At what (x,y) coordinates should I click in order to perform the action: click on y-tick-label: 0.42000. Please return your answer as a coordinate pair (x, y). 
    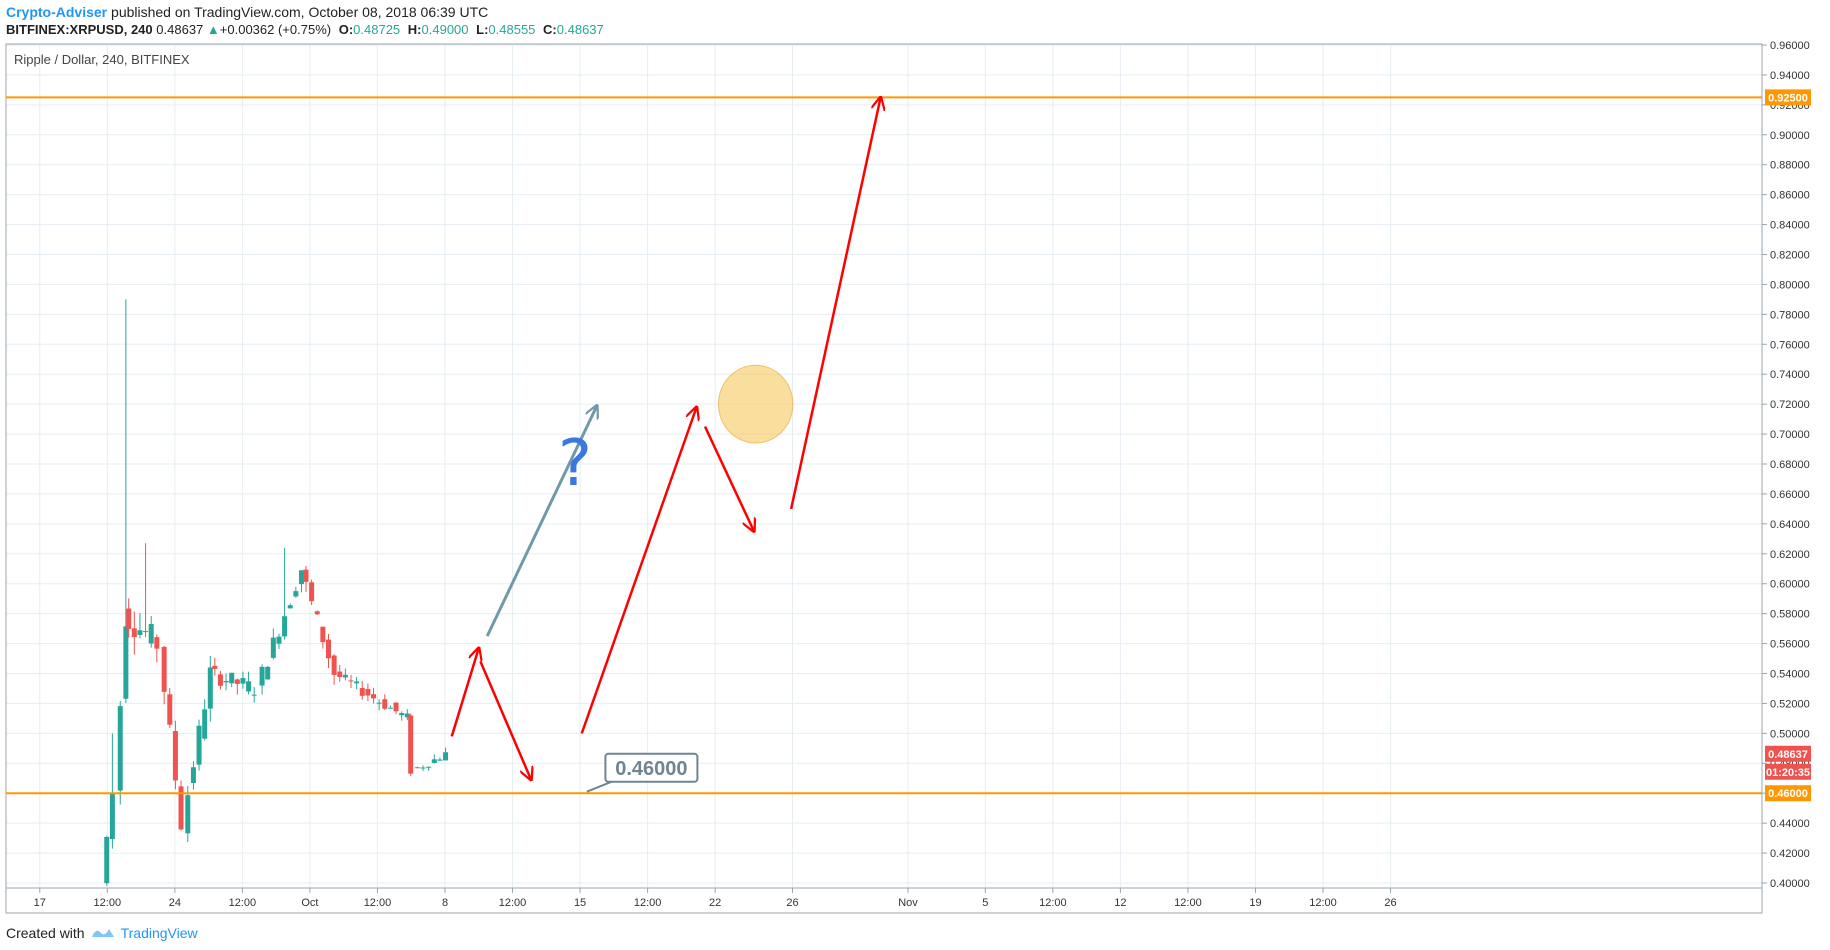
    Looking at the image, I should click on (1790, 854).